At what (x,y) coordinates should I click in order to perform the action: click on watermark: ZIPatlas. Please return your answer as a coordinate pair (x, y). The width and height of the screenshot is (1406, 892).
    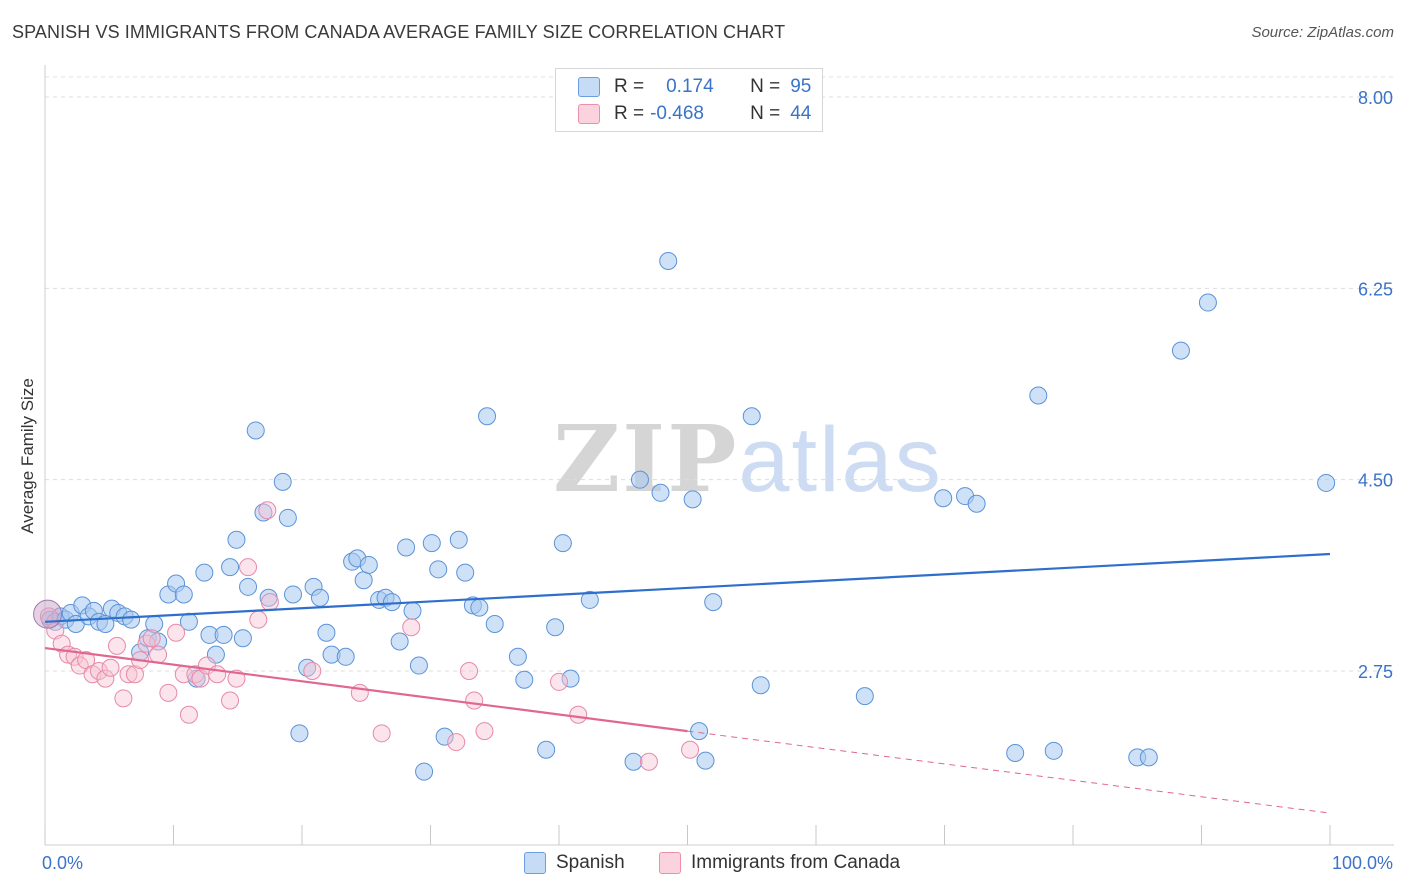
    Looking at the image, I should click on (748, 459).